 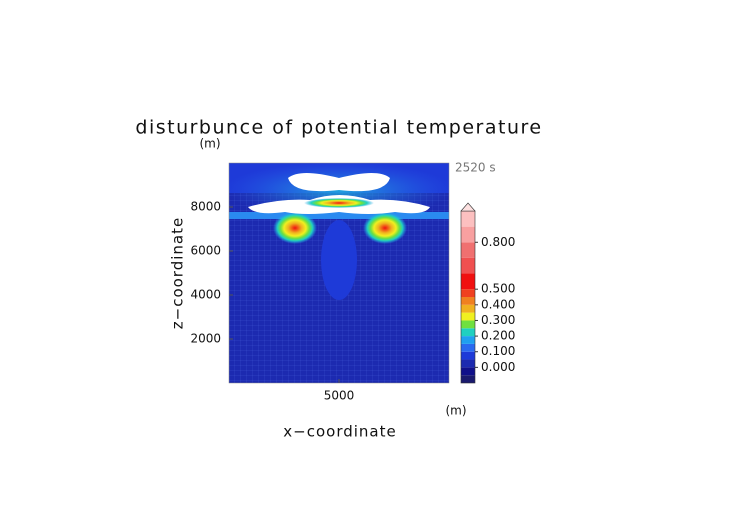 I want to click on x-unit: (m), so click(x=455, y=411).